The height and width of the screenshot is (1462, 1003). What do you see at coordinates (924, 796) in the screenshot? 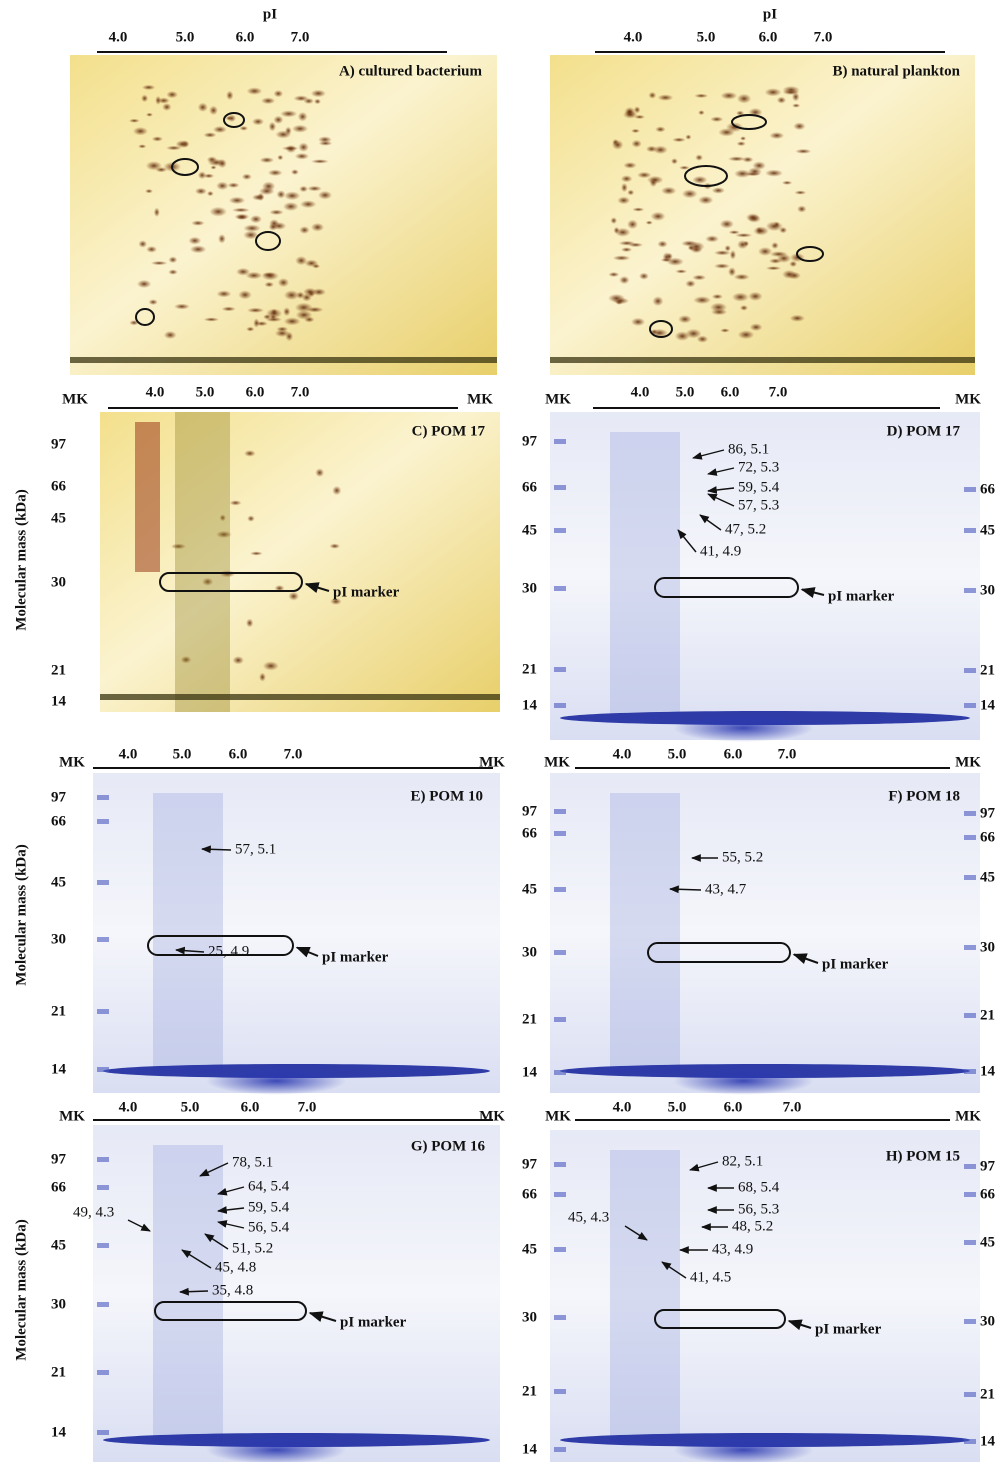
I see `panel-title: F) POM 18` at bounding box center [924, 796].